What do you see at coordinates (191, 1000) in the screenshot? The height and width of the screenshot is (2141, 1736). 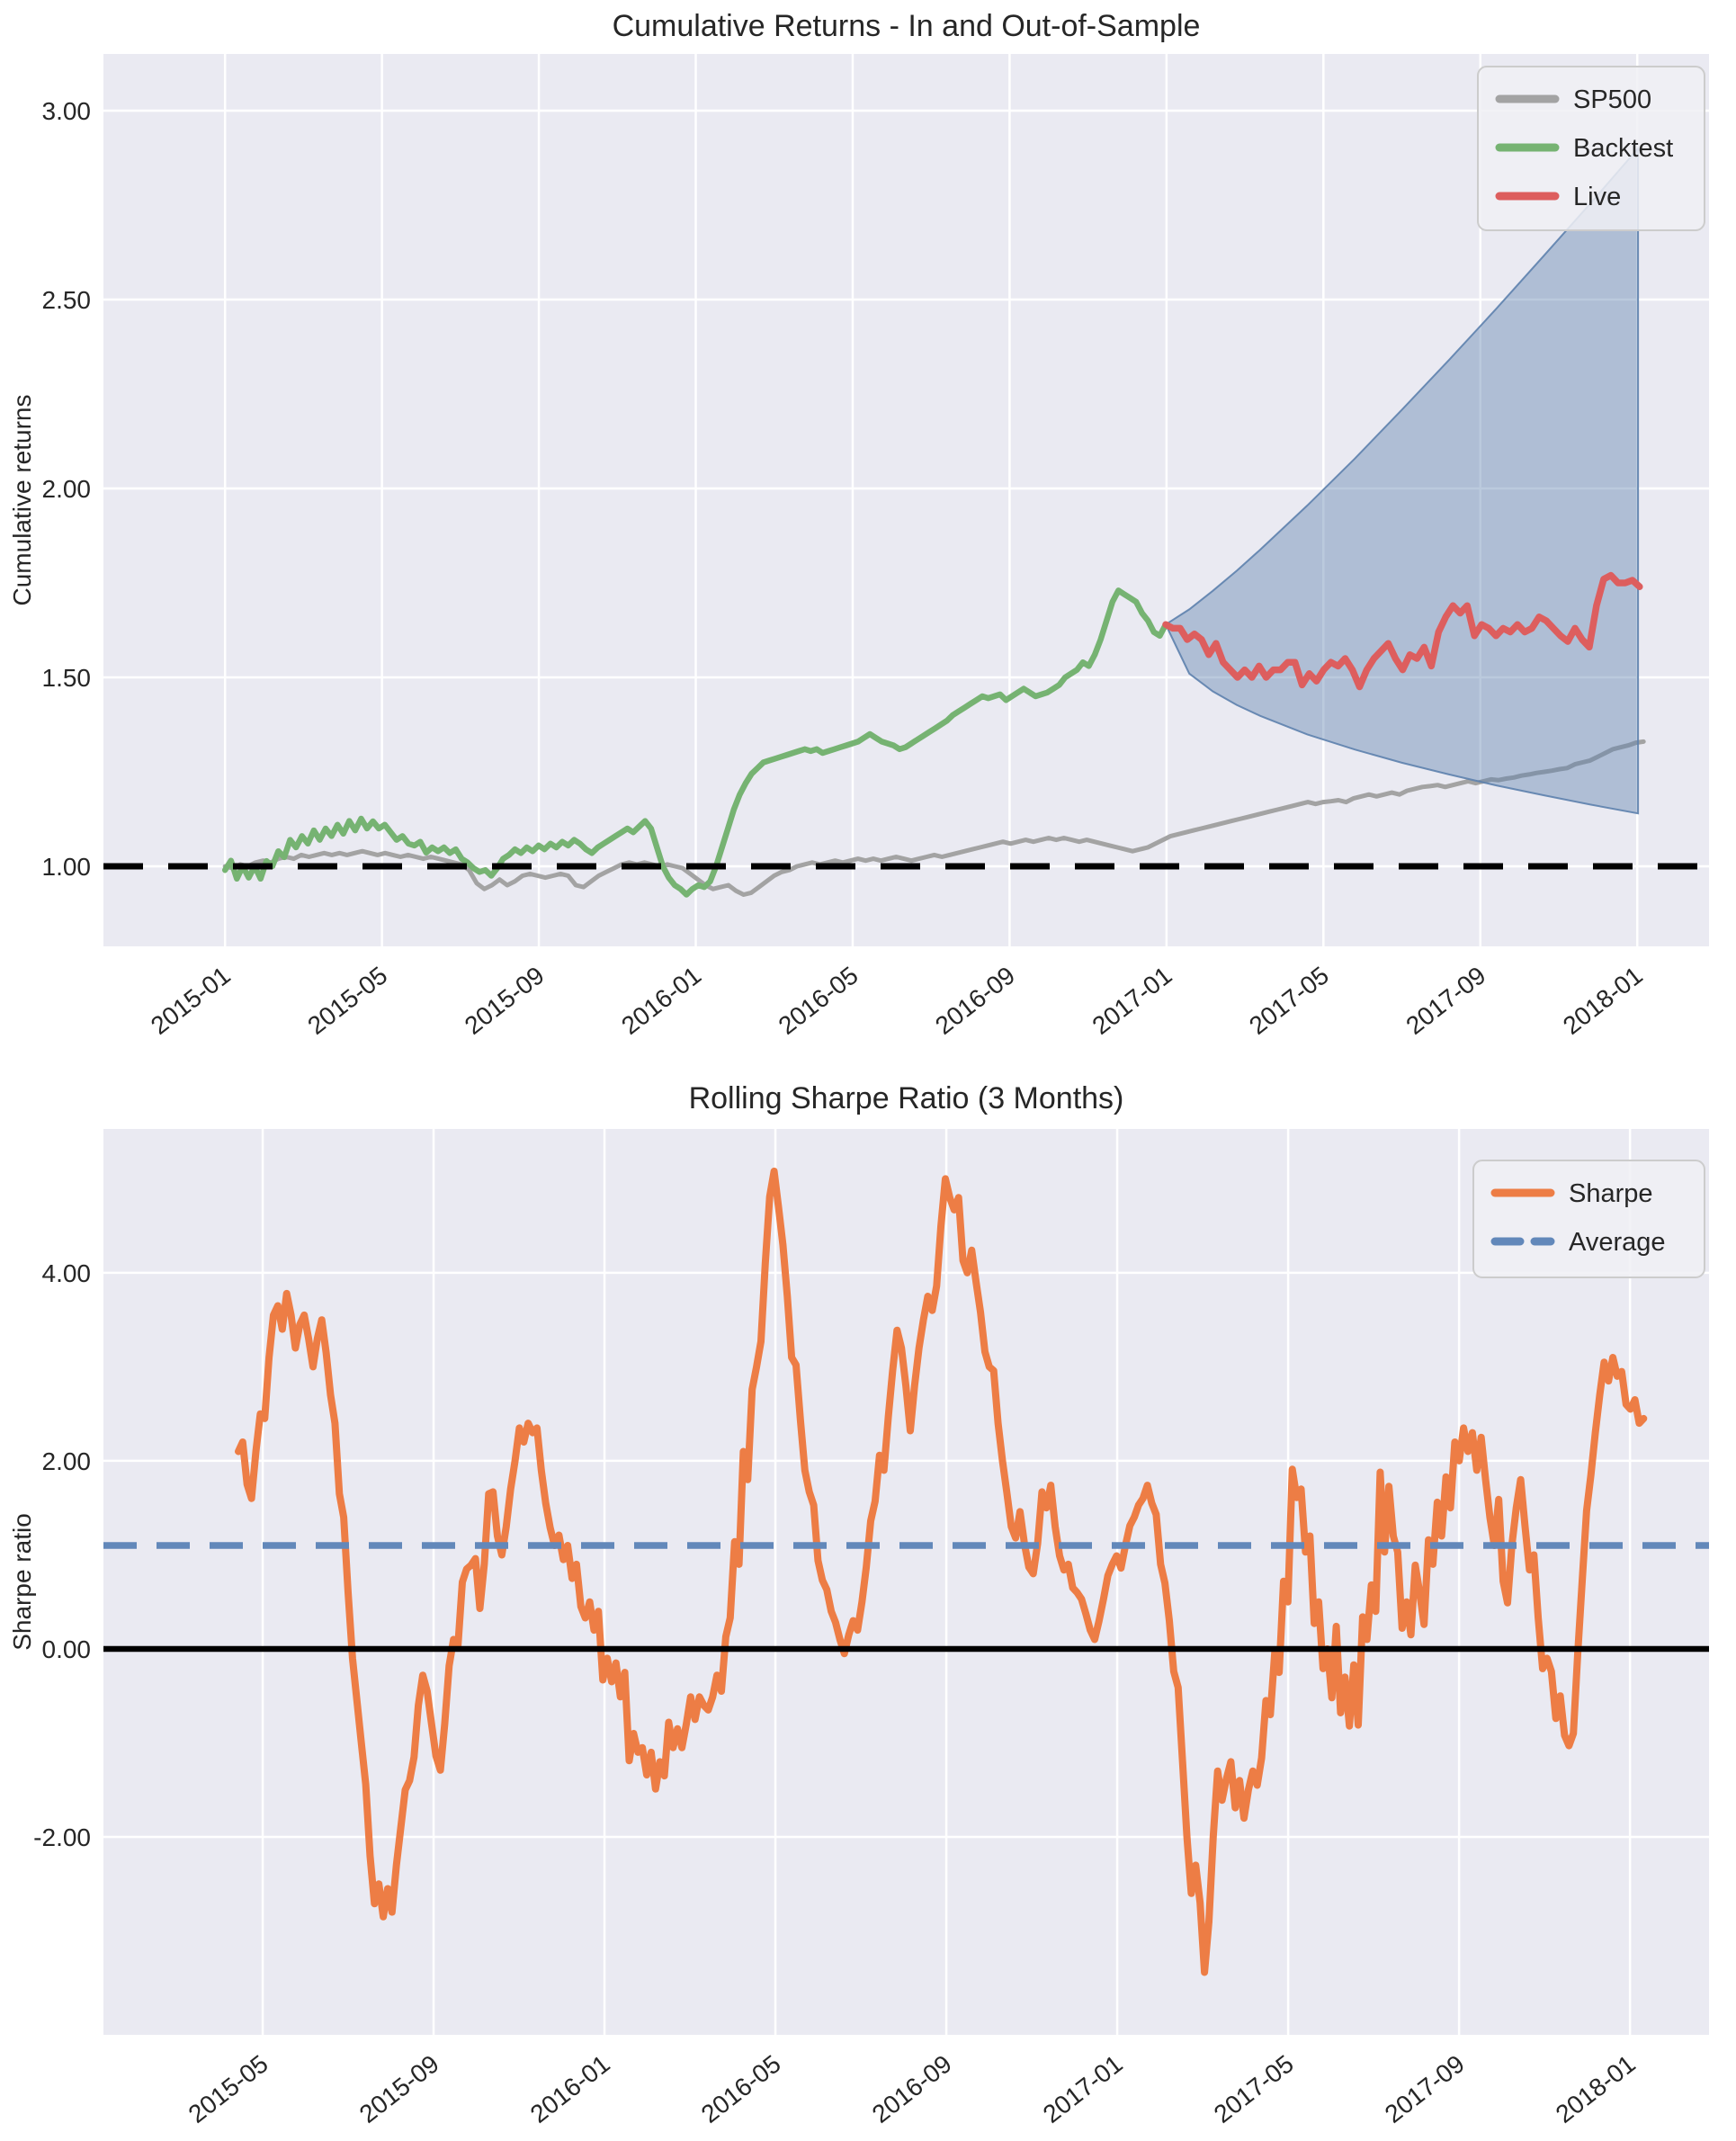 I see `x-tick-label: 2015-01` at bounding box center [191, 1000].